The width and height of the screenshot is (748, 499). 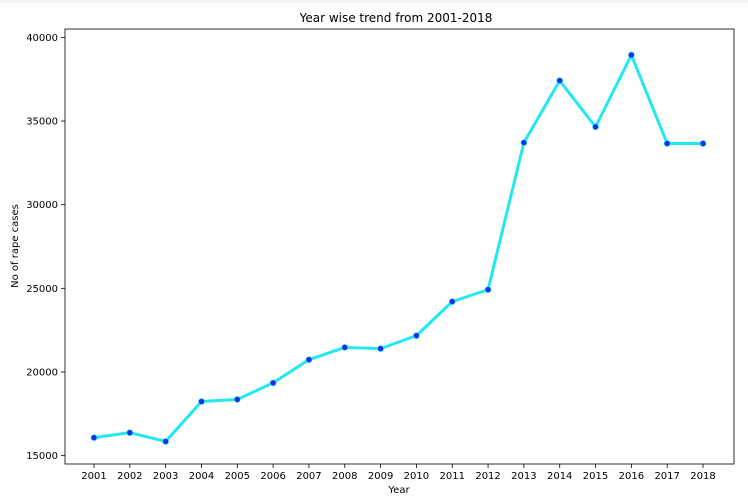 What do you see at coordinates (165, 476) in the screenshot?
I see `x-tick-label: 2003` at bounding box center [165, 476].